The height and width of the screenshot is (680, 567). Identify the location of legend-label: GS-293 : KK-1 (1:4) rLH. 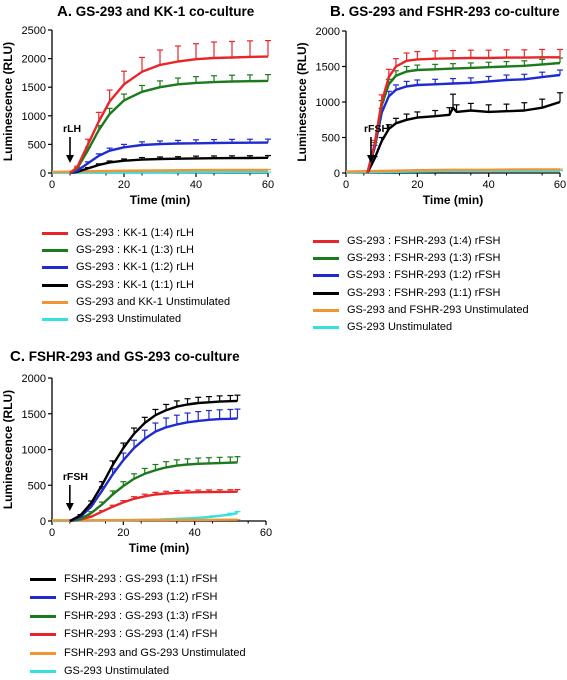
(135, 233).